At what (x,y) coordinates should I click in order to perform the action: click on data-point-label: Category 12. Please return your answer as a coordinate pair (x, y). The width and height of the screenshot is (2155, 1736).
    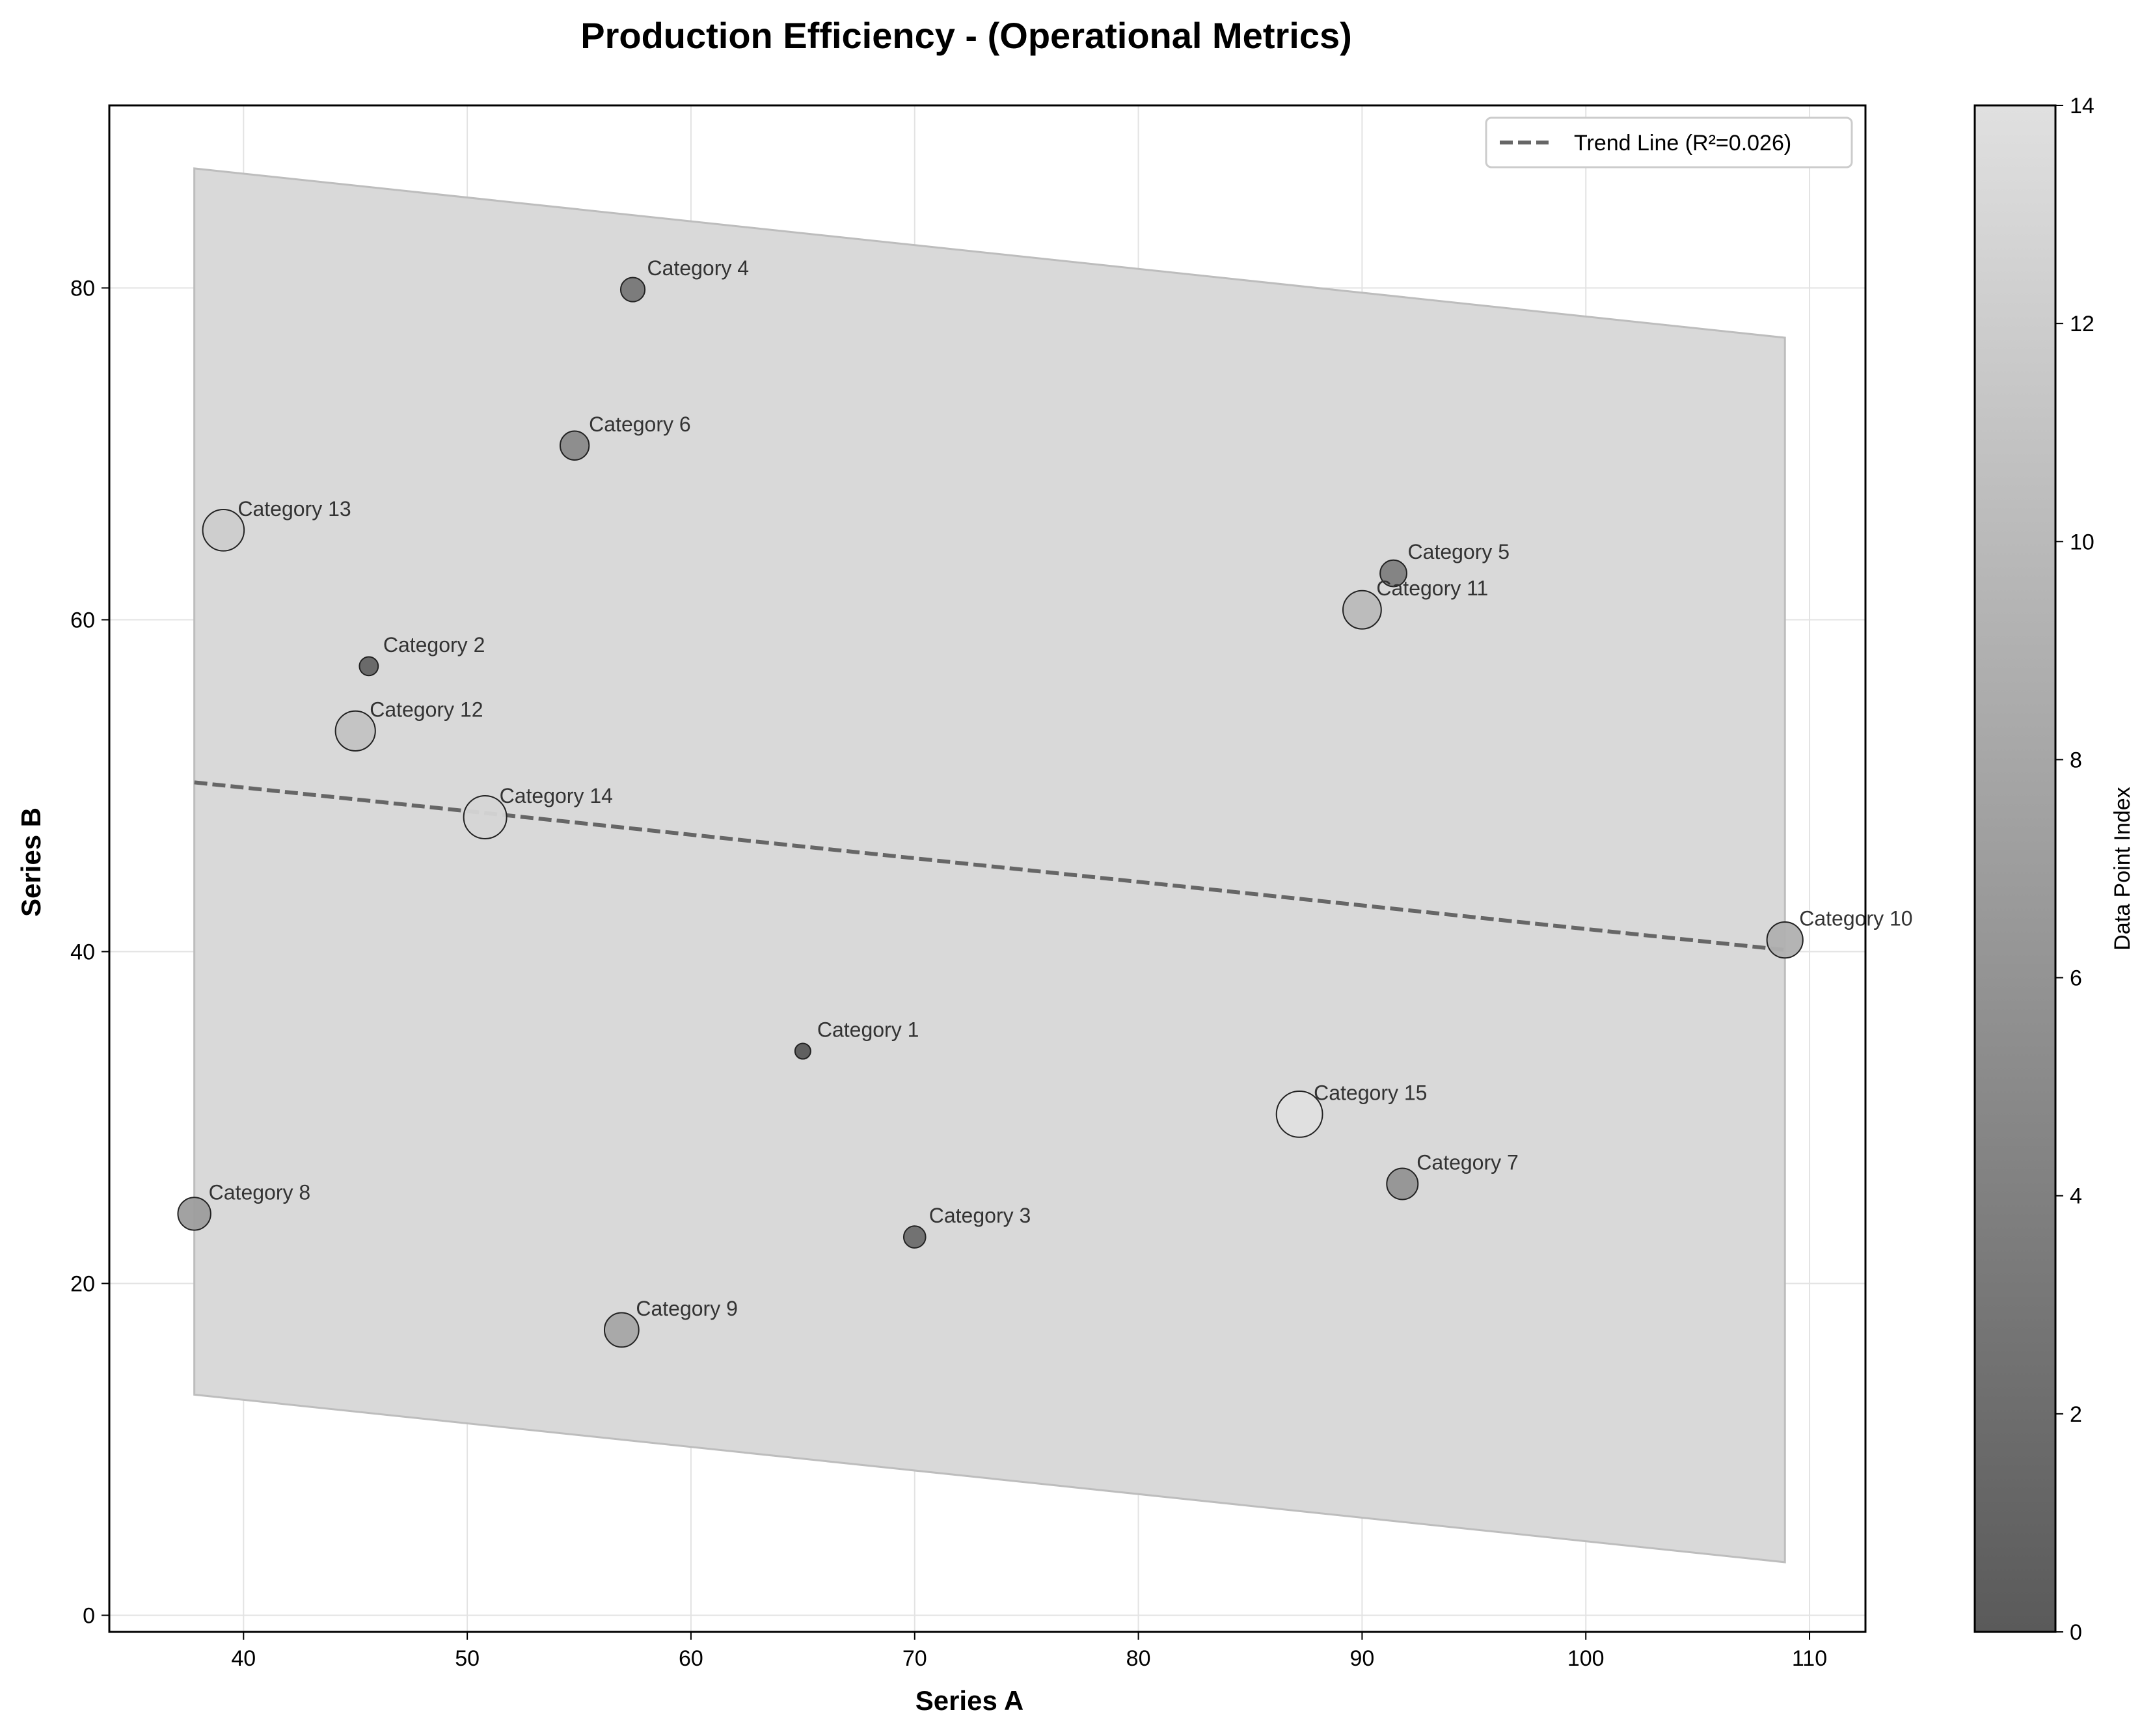
    Looking at the image, I should click on (426, 710).